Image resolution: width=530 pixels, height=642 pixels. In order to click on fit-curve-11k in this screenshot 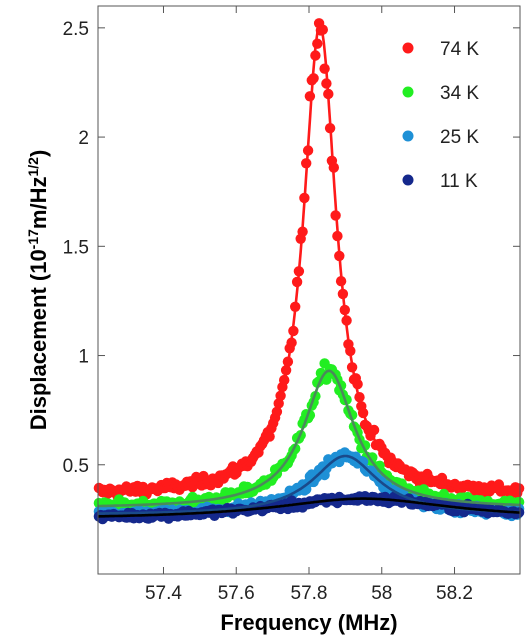, I will do `click(309, 507)`.